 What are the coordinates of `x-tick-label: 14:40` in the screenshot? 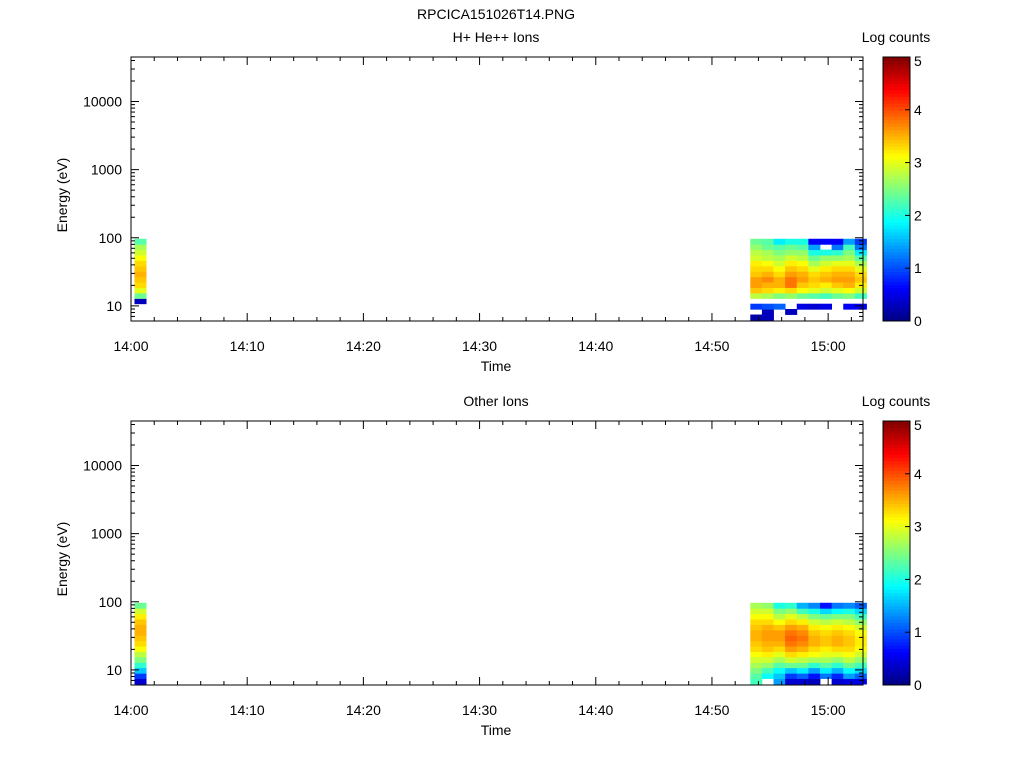 It's located at (595, 346).